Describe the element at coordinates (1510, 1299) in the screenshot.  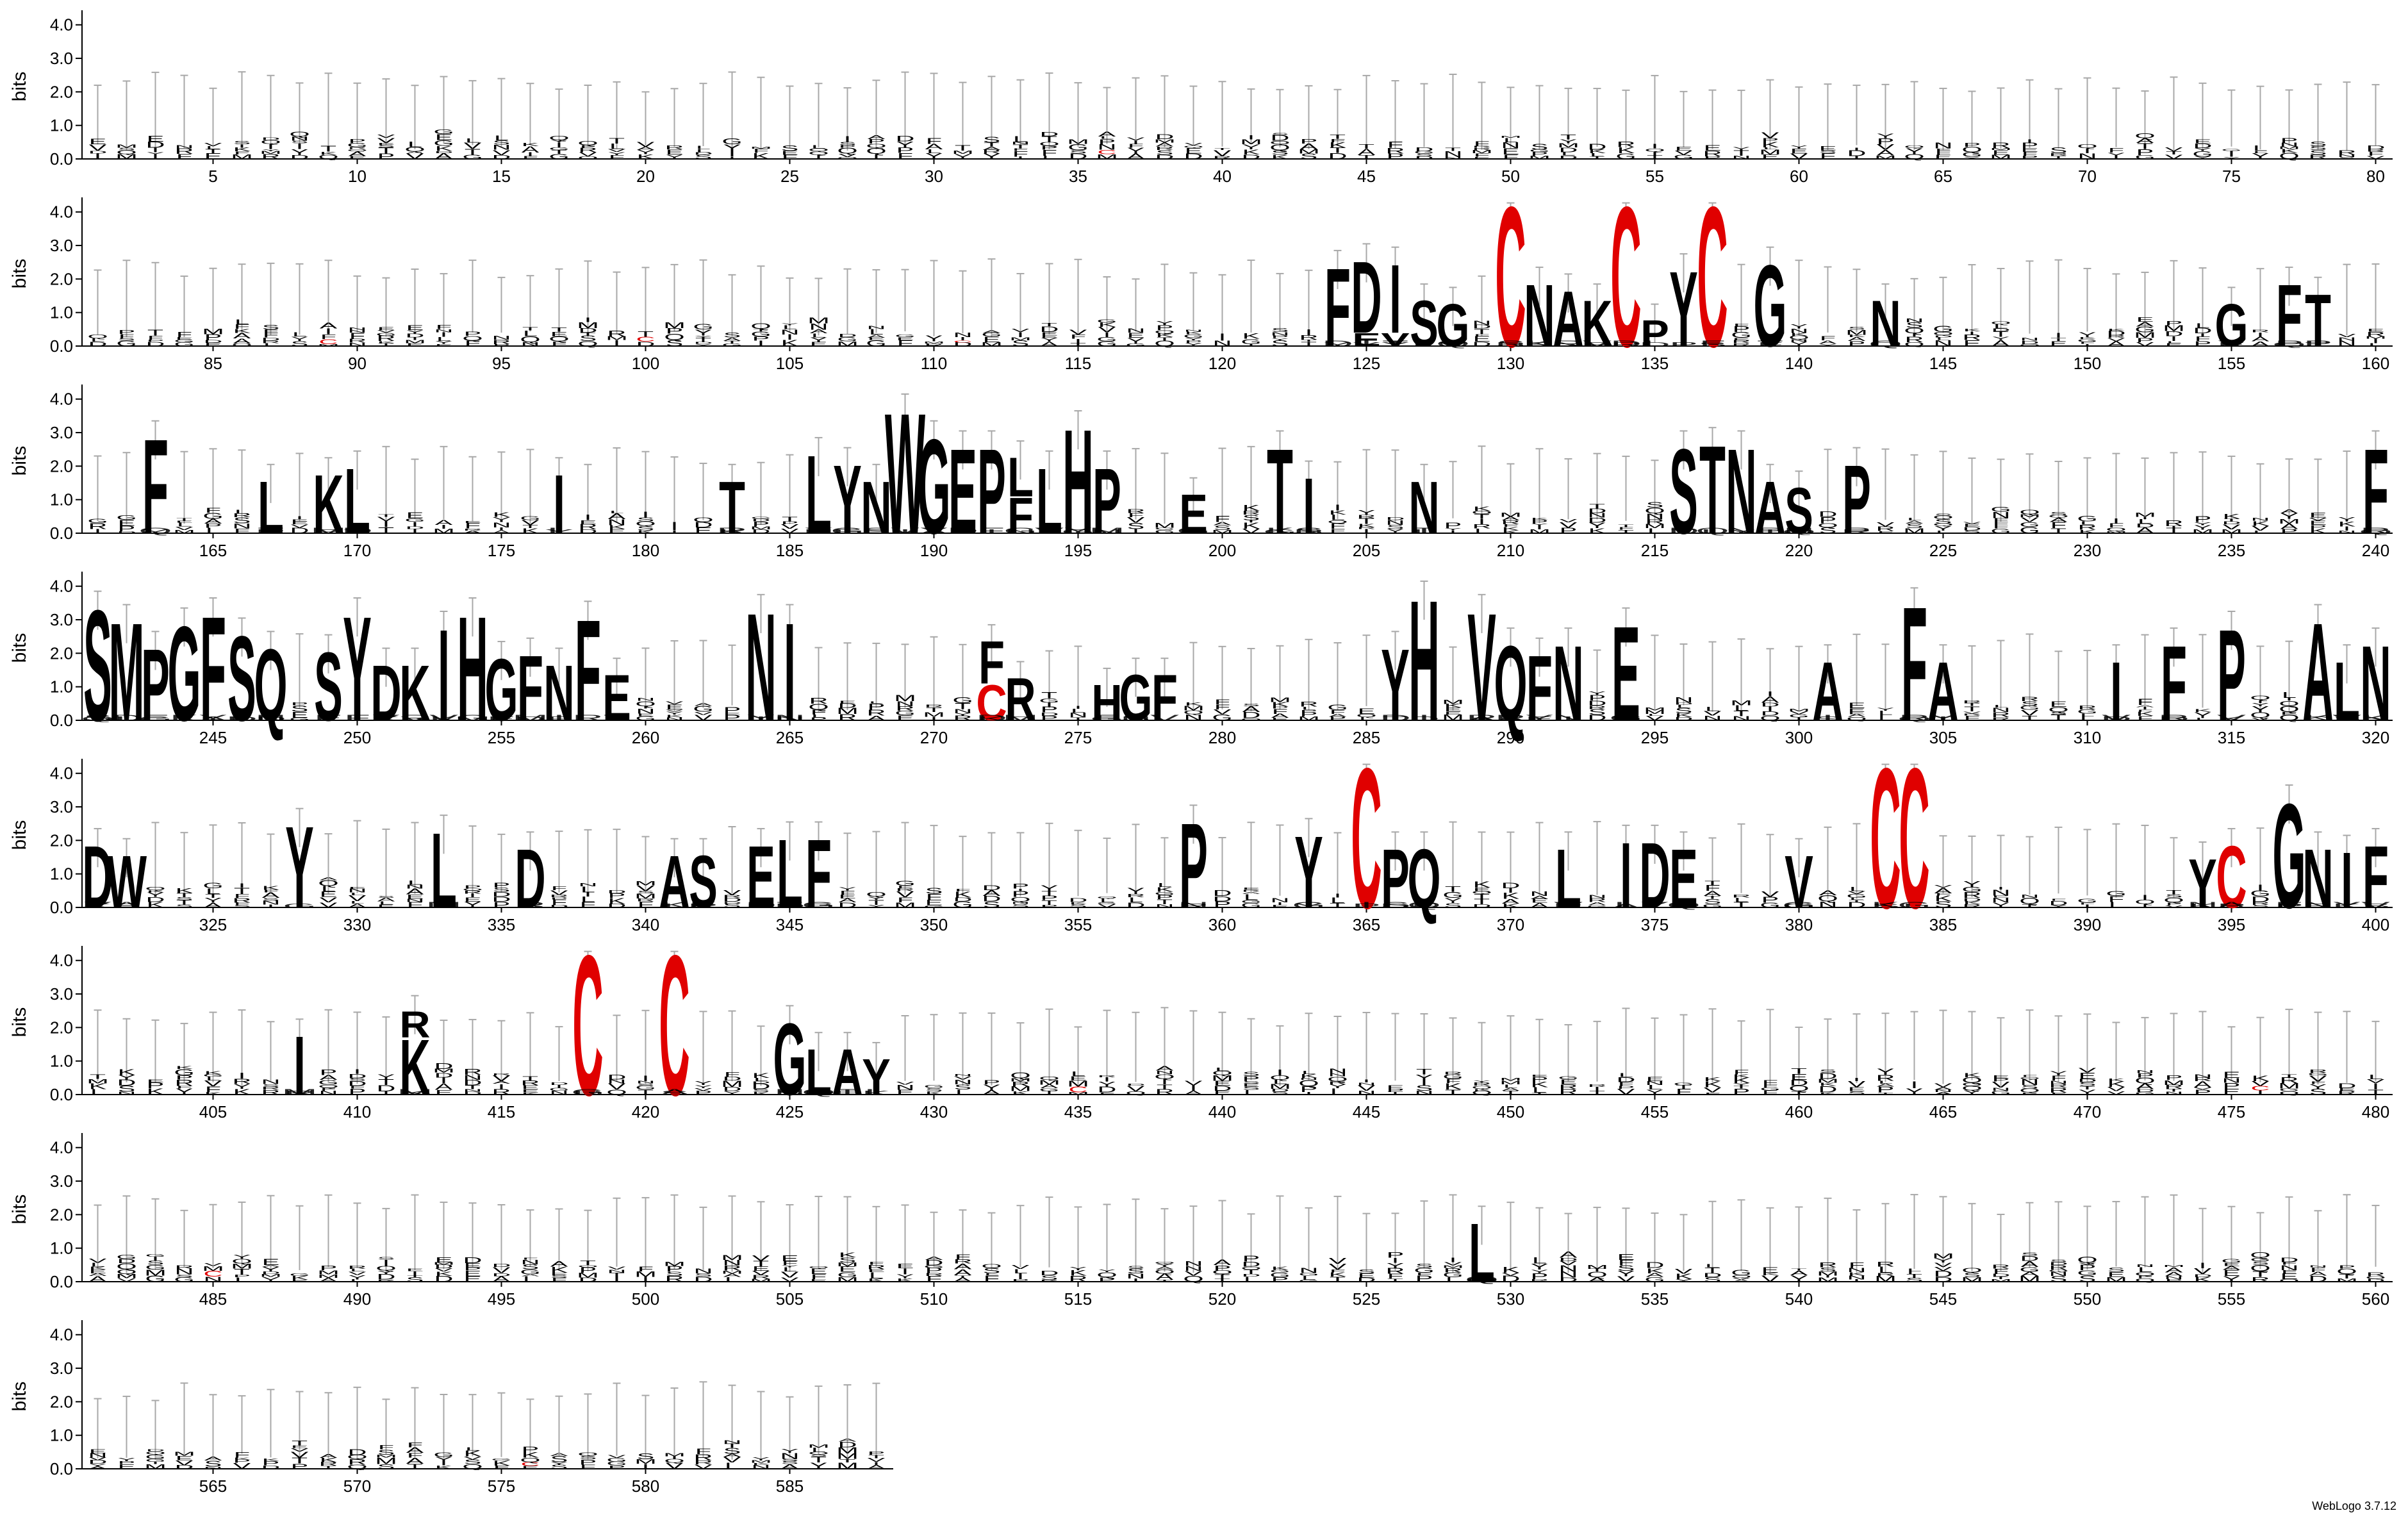
I see `x-tick-label: 530` at that location.